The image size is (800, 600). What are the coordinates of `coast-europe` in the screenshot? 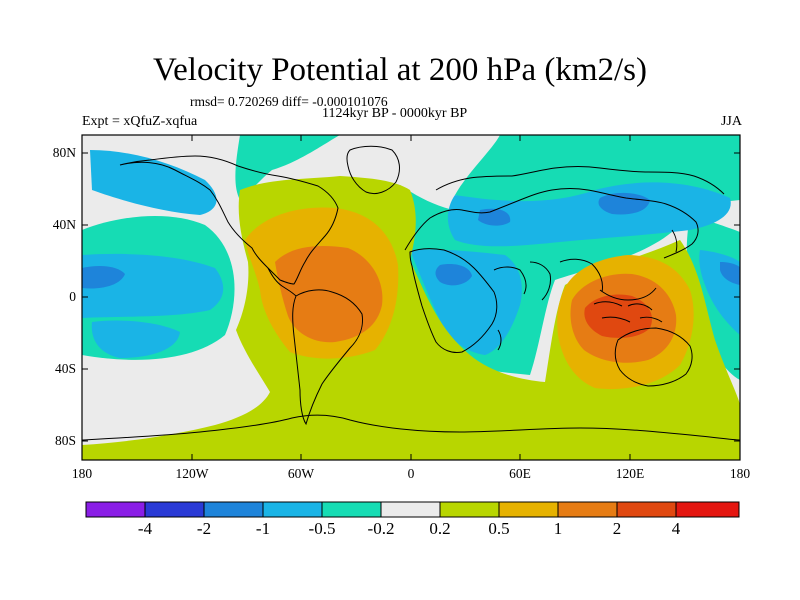 It's located at (551, 223).